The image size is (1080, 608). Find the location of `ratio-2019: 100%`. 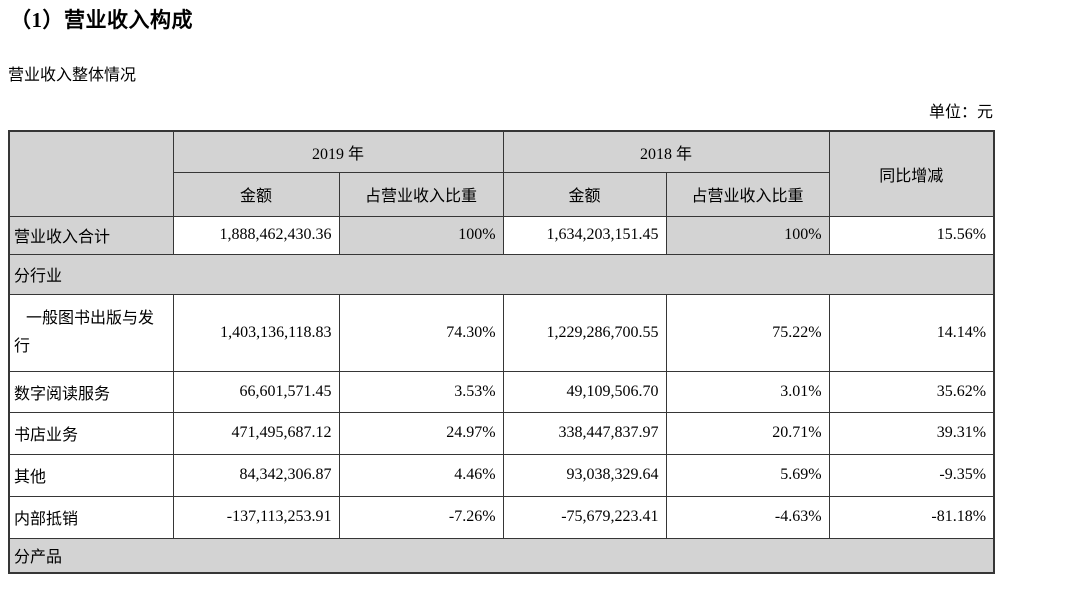

ratio-2019: 100% is located at coordinates (421, 235).